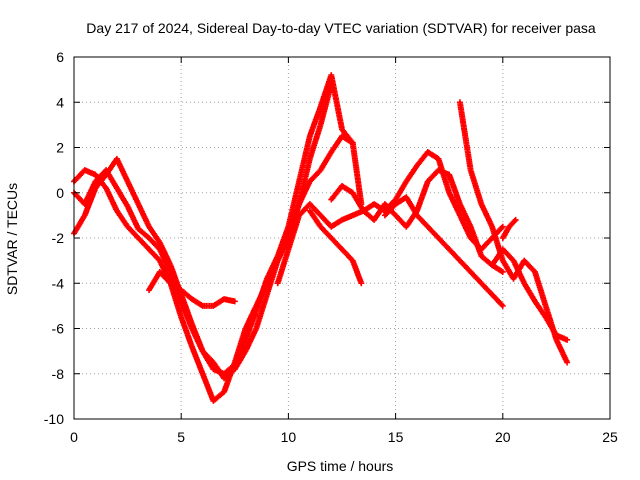 The width and height of the screenshot is (640, 480). Describe the element at coordinates (340, 466) in the screenshot. I see `x-axis-label: GPS time / hours` at that location.